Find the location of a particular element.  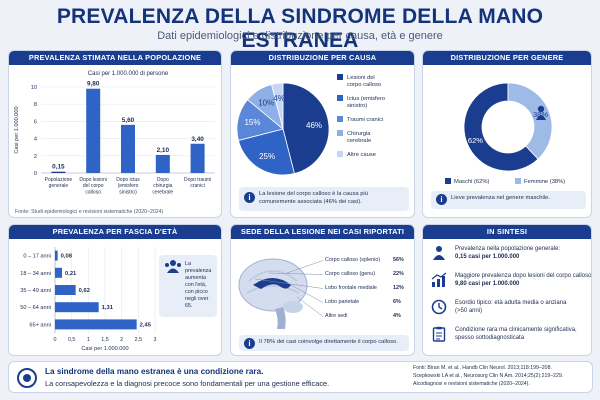

lesion-site-value: 56% is located at coordinates (398, 260).